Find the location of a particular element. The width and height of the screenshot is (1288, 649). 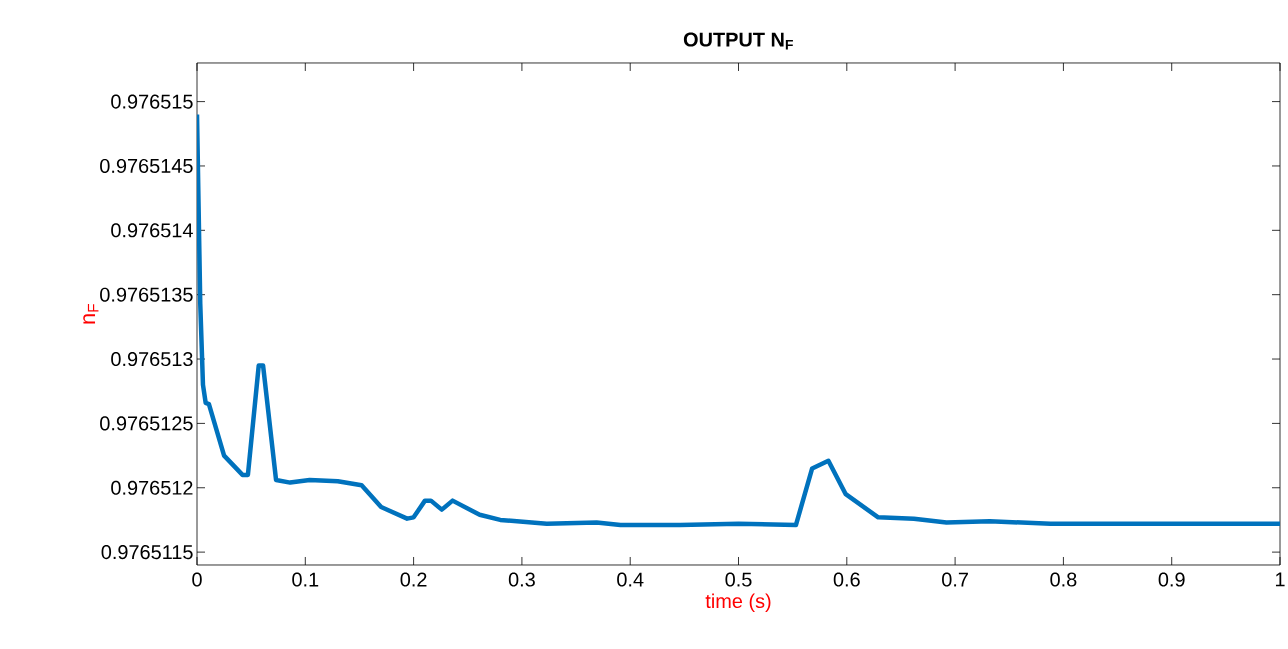

y-tick-label: 0.9765125 is located at coordinates (146, 423).